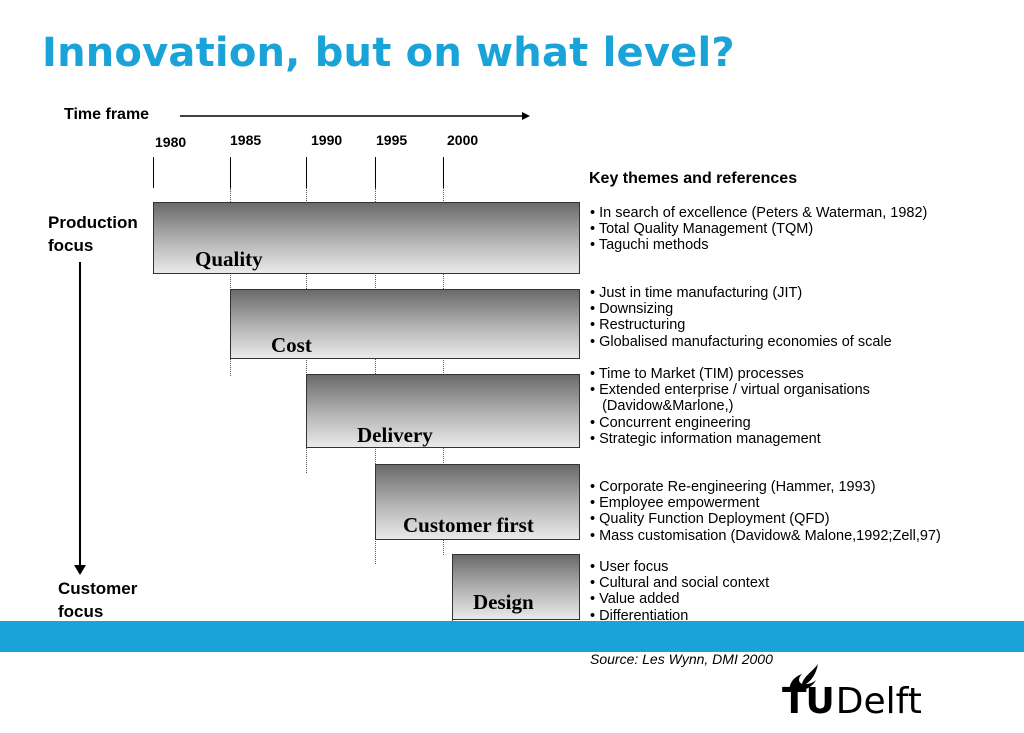 The image size is (1024, 733). I want to click on bar-cost, so click(405, 324).